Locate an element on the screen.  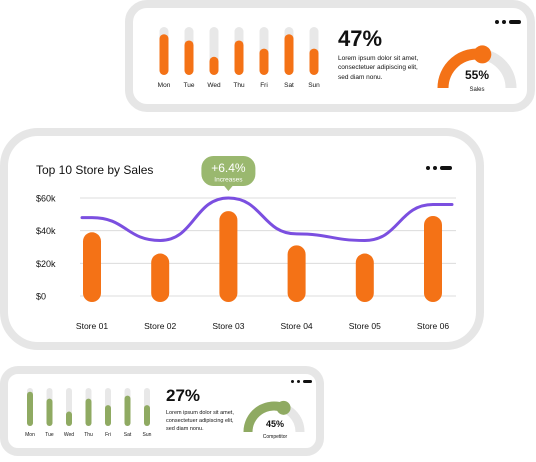
top-desc-line: sed diam nonu. is located at coordinates (360, 77).